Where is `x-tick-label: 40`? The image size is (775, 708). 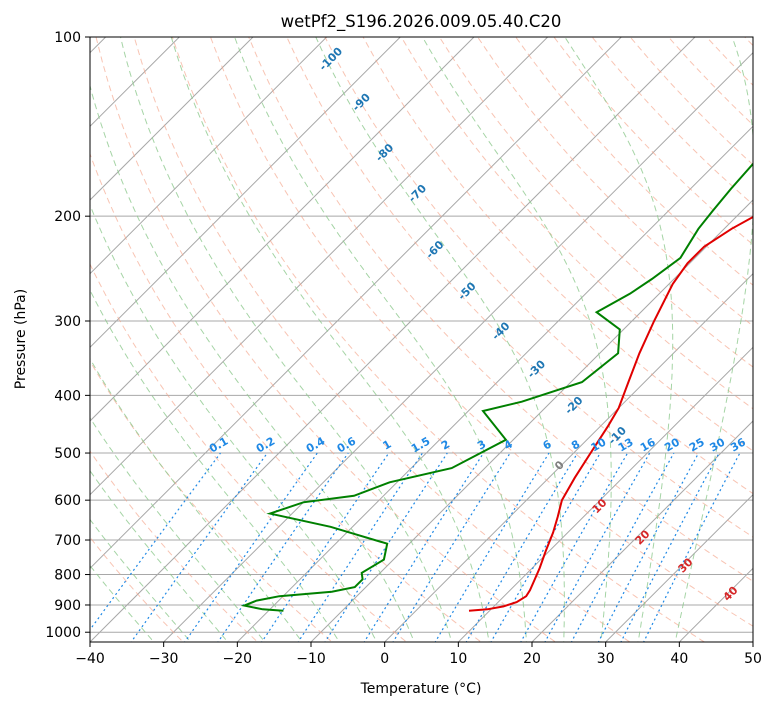
x-tick-label: 40 is located at coordinates (679, 659).